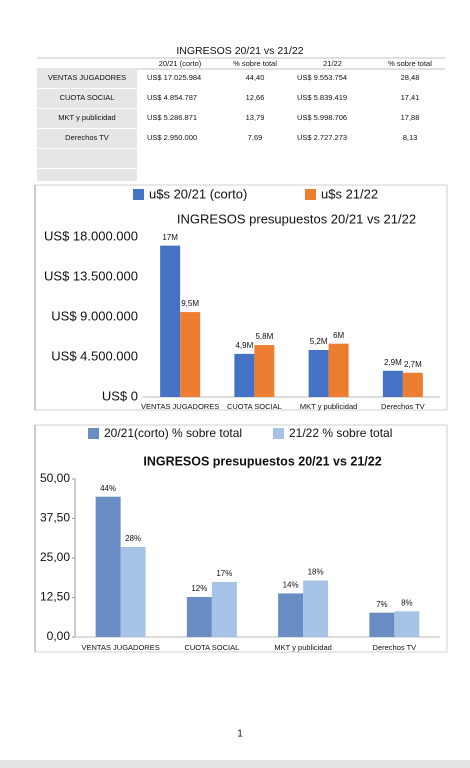  Describe the element at coordinates (332, 63) in the screenshot. I see `table-header: 21/22` at that location.